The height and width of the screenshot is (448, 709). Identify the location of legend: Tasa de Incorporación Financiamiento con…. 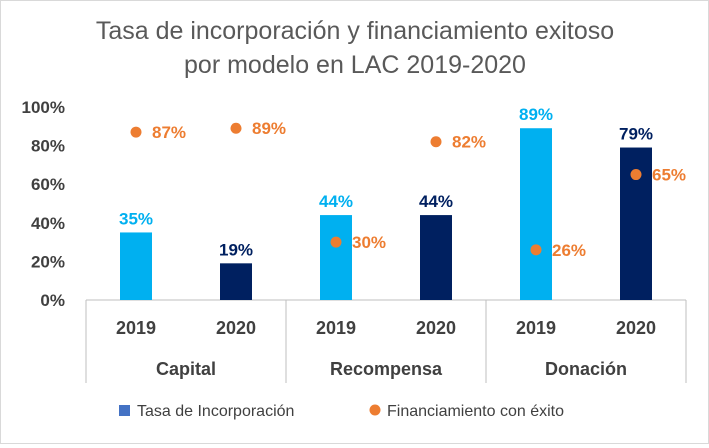
(341, 411).